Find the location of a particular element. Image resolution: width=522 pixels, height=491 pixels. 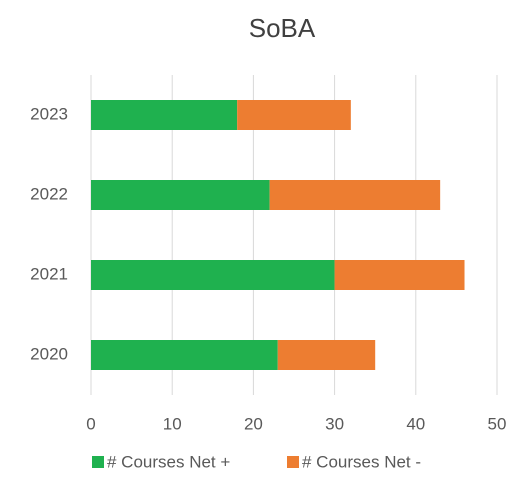

y-tick-label: 2021 is located at coordinates (49, 273).